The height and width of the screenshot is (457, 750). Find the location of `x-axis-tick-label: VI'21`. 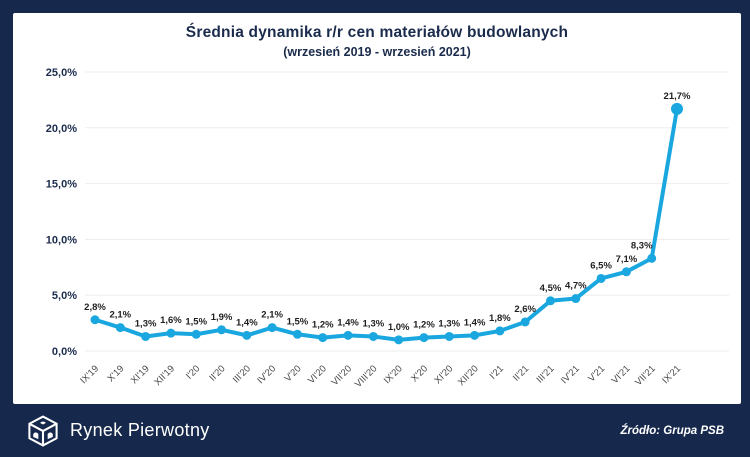

x-axis-tick-label: VI'21 is located at coordinates (621, 374).